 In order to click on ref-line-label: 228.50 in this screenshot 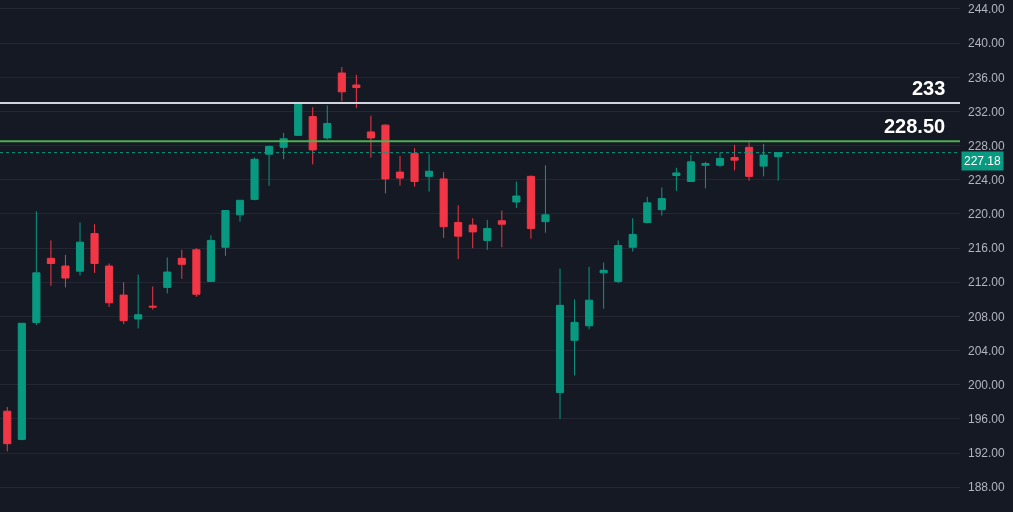, I will do `click(915, 126)`.